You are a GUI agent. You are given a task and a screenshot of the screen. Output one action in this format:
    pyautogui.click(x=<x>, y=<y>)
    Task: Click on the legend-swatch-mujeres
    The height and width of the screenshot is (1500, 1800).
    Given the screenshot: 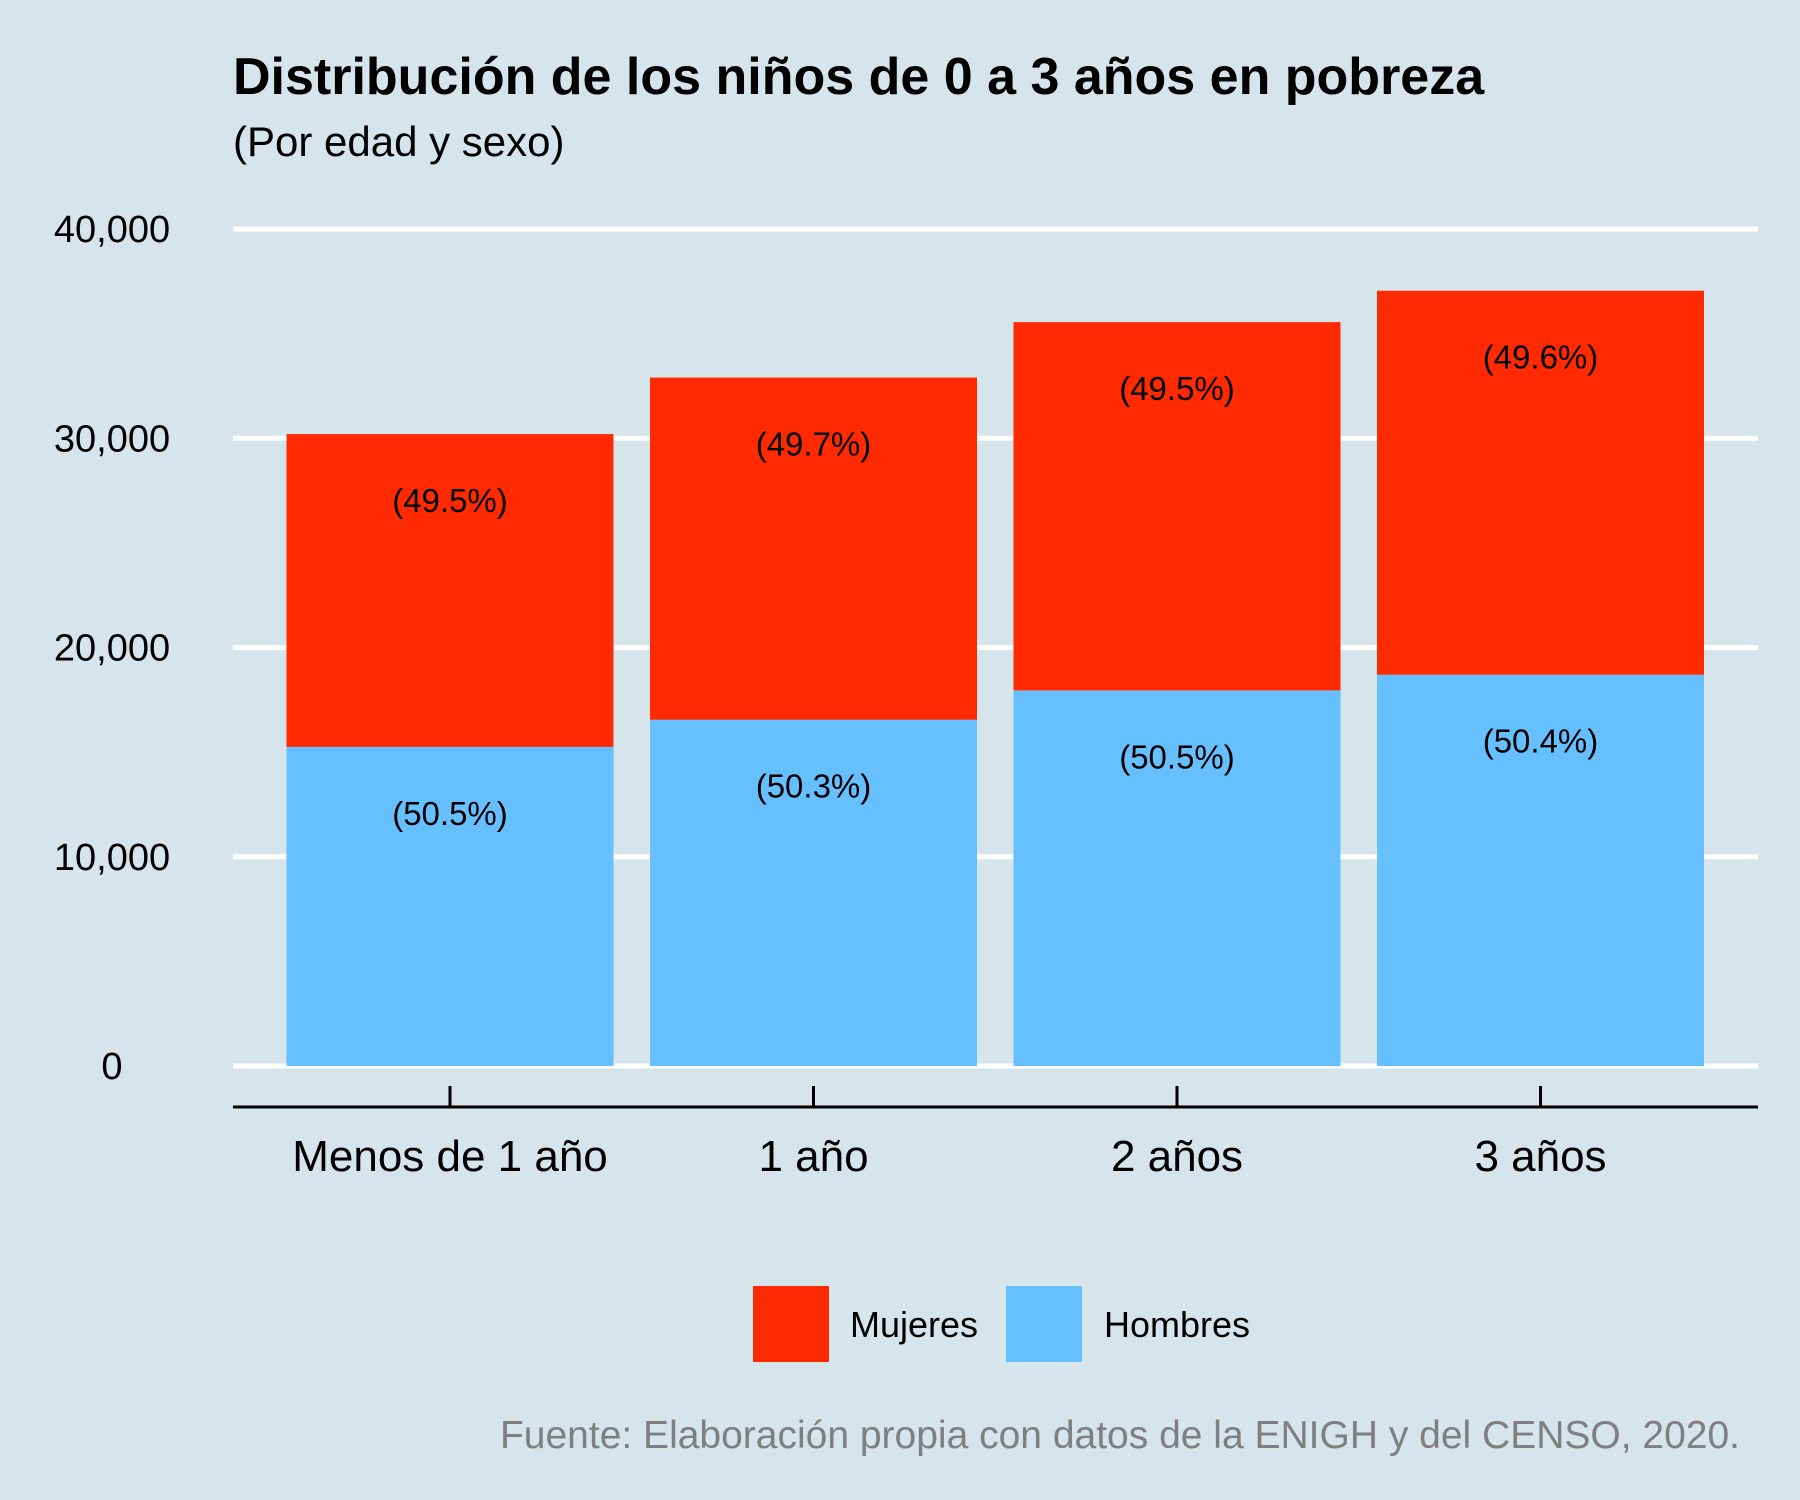 What is the action you would take?
    pyautogui.click(x=791, y=1324)
    